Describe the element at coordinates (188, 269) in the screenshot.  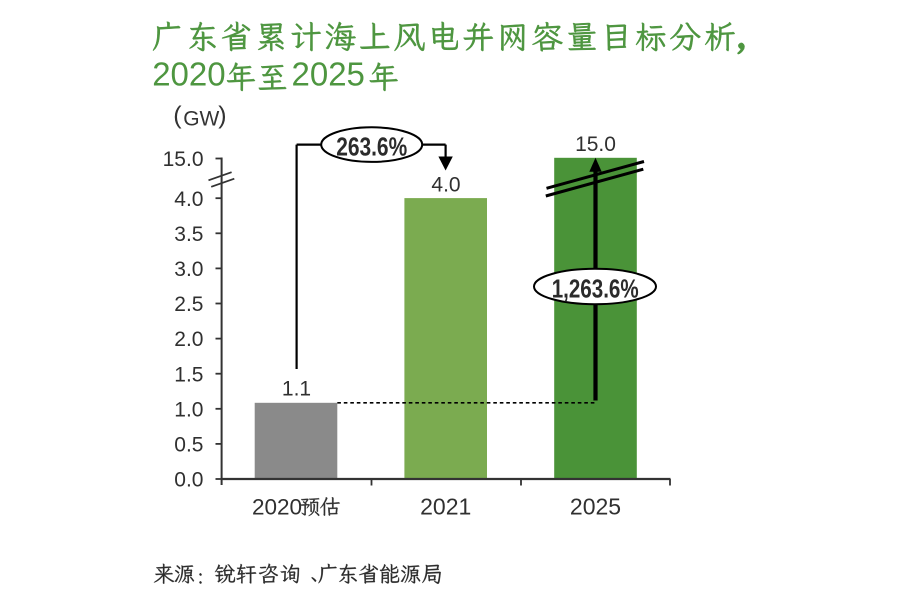
I see `svg-text: 3.0` at that location.